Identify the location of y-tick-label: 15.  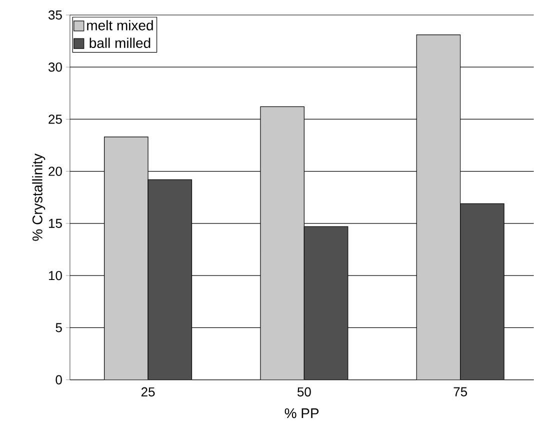
(55, 223).